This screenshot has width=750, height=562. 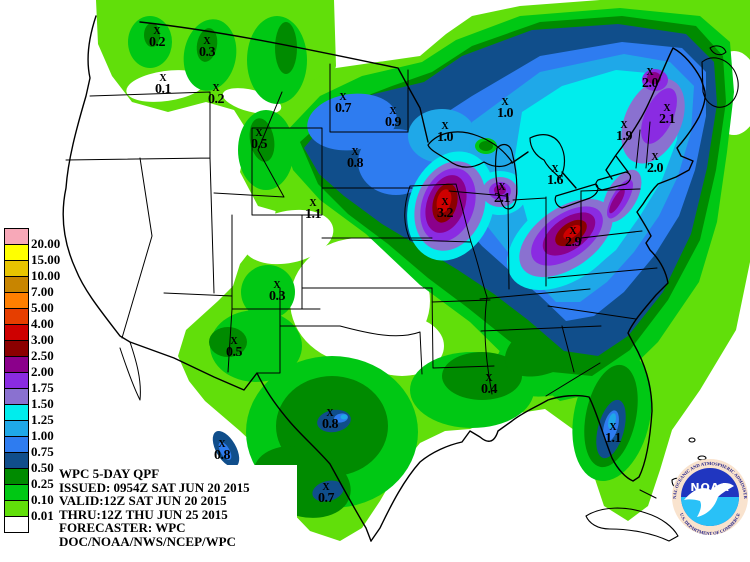 I want to click on issuance-info-line: VALID:12Z SAT JUN 20 2015, so click(x=143, y=500).